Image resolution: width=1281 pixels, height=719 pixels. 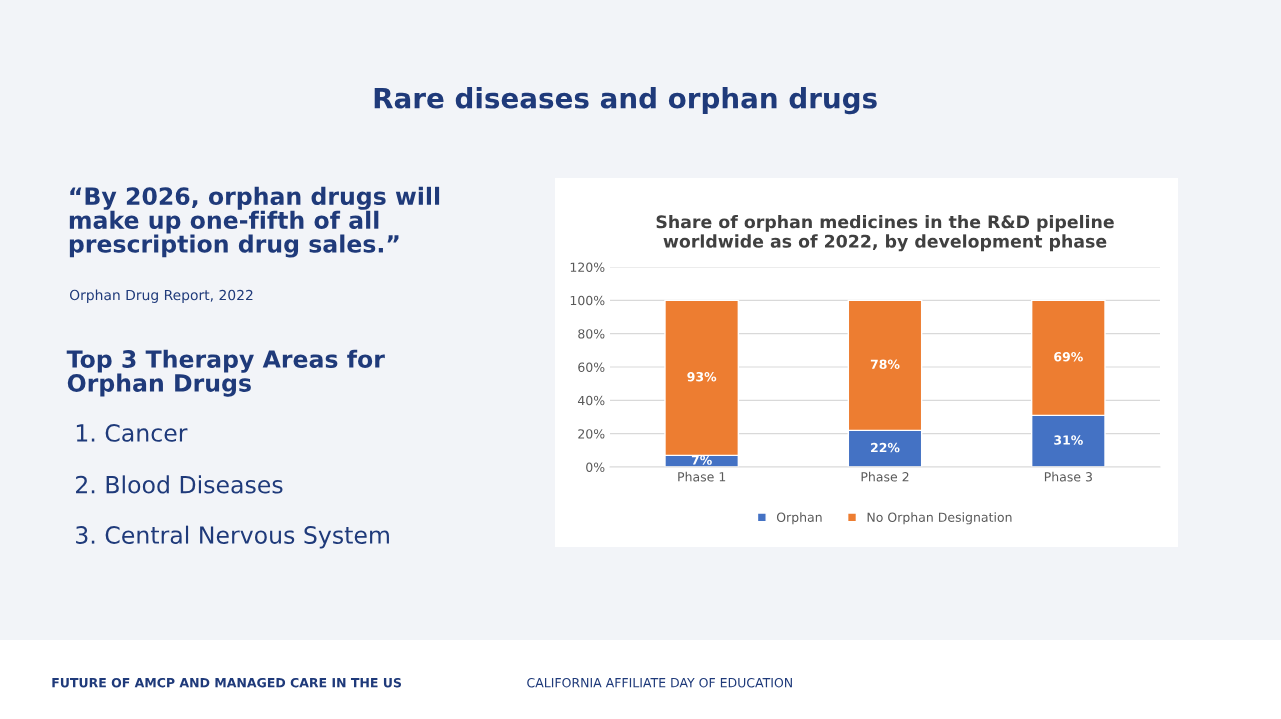 What do you see at coordinates (225, 373) in the screenshot?
I see `text: Top 3 Therapy Areas for Orphan Drugs` at bounding box center [225, 373].